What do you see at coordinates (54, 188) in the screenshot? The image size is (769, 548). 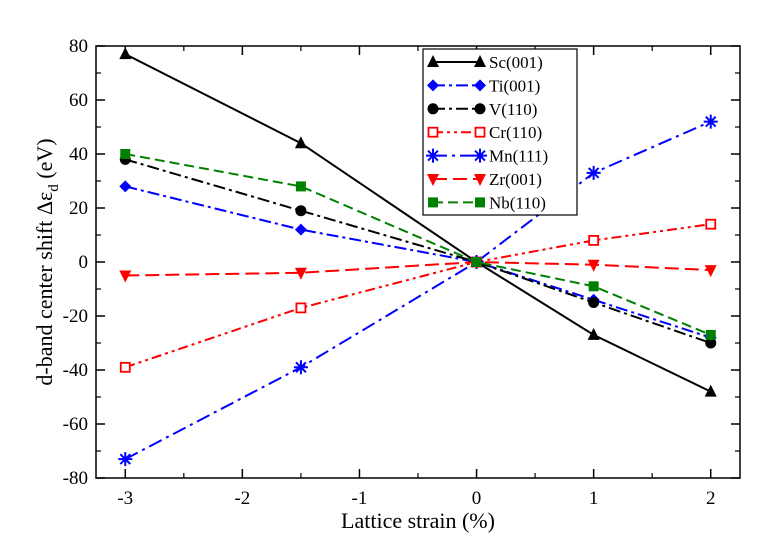 I see `y-axis-label-subscript: d` at bounding box center [54, 188].